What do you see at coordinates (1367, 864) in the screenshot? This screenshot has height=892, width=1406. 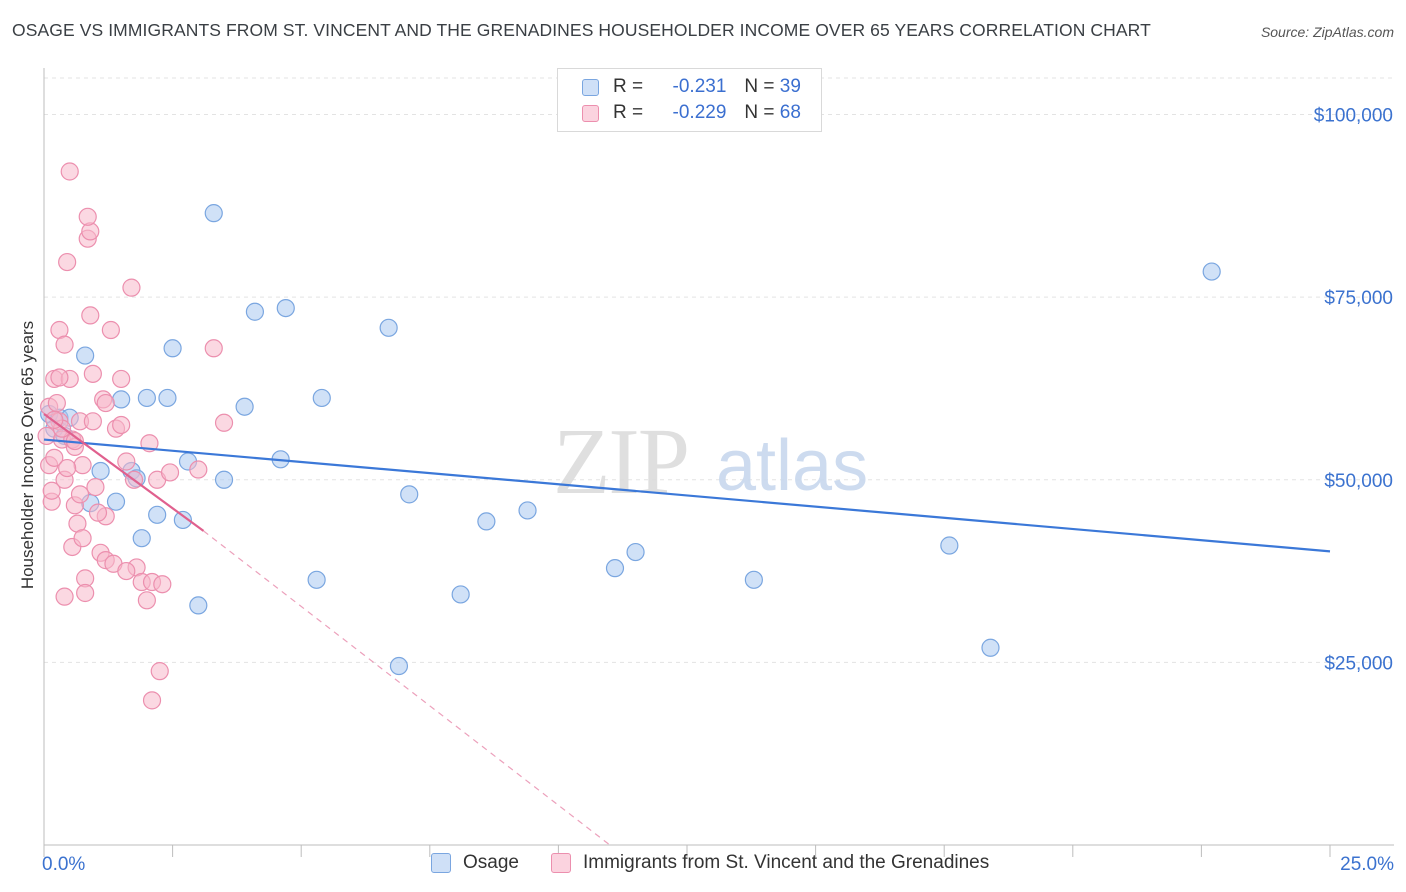 I see `x-tick-label: 25.0%` at bounding box center [1367, 864].